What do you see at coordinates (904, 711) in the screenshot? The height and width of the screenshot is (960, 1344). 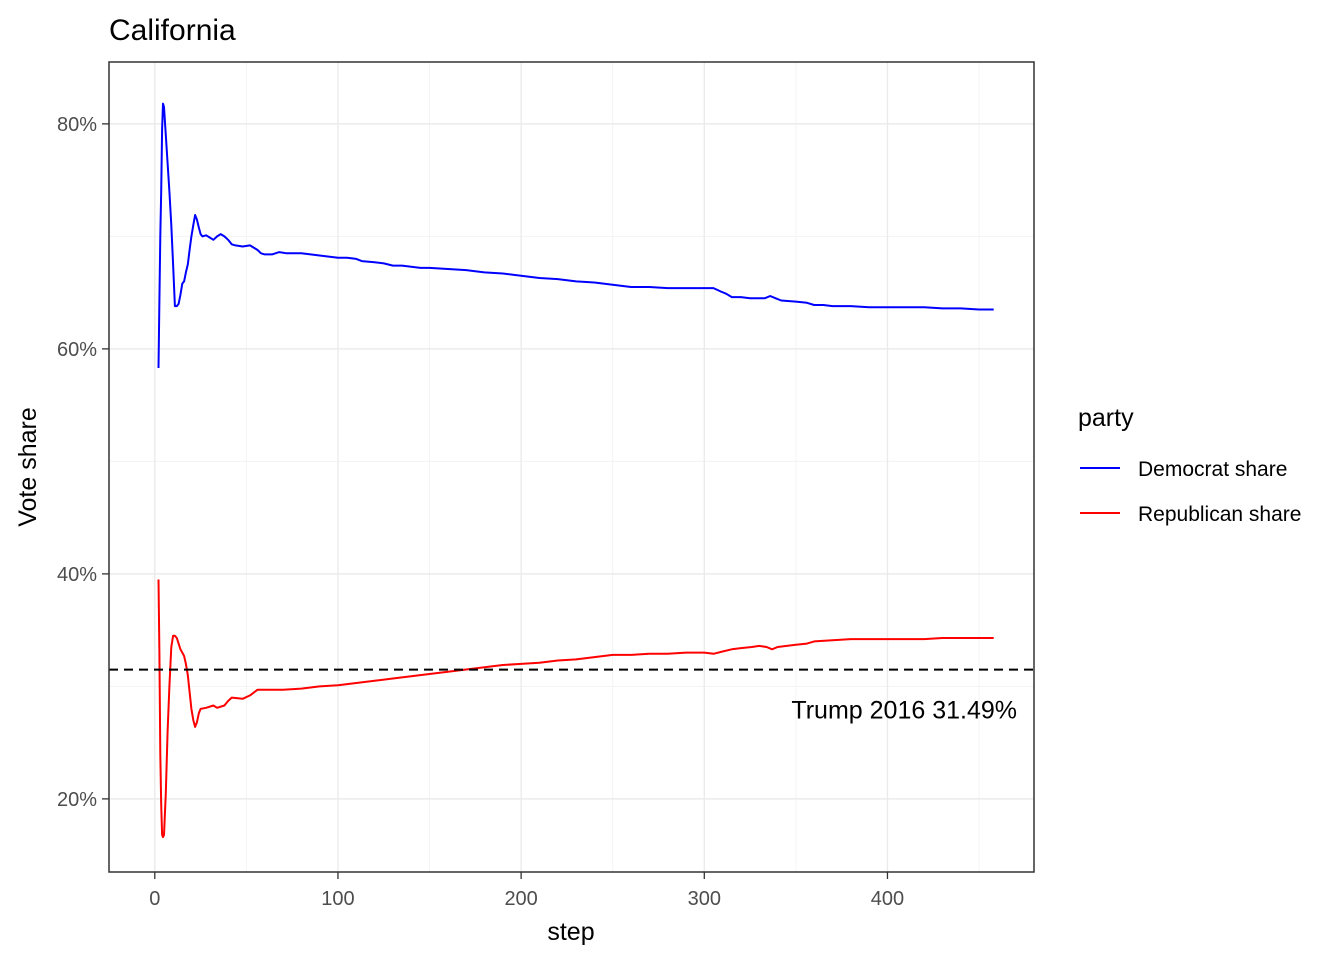 I see `reference-line-label: Trump 2016 31.49%` at bounding box center [904, 711].